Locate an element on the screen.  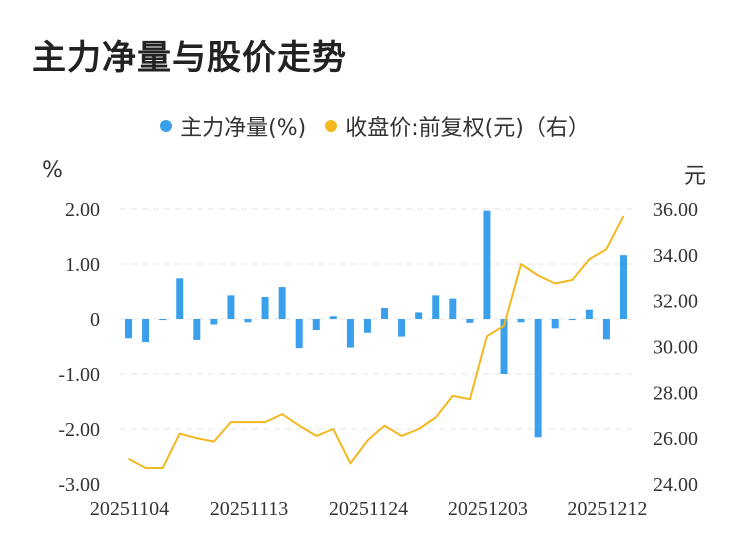
legend-label-close-price: 收盘价:前复权(元)（右） is located at coordinates (467, 128).